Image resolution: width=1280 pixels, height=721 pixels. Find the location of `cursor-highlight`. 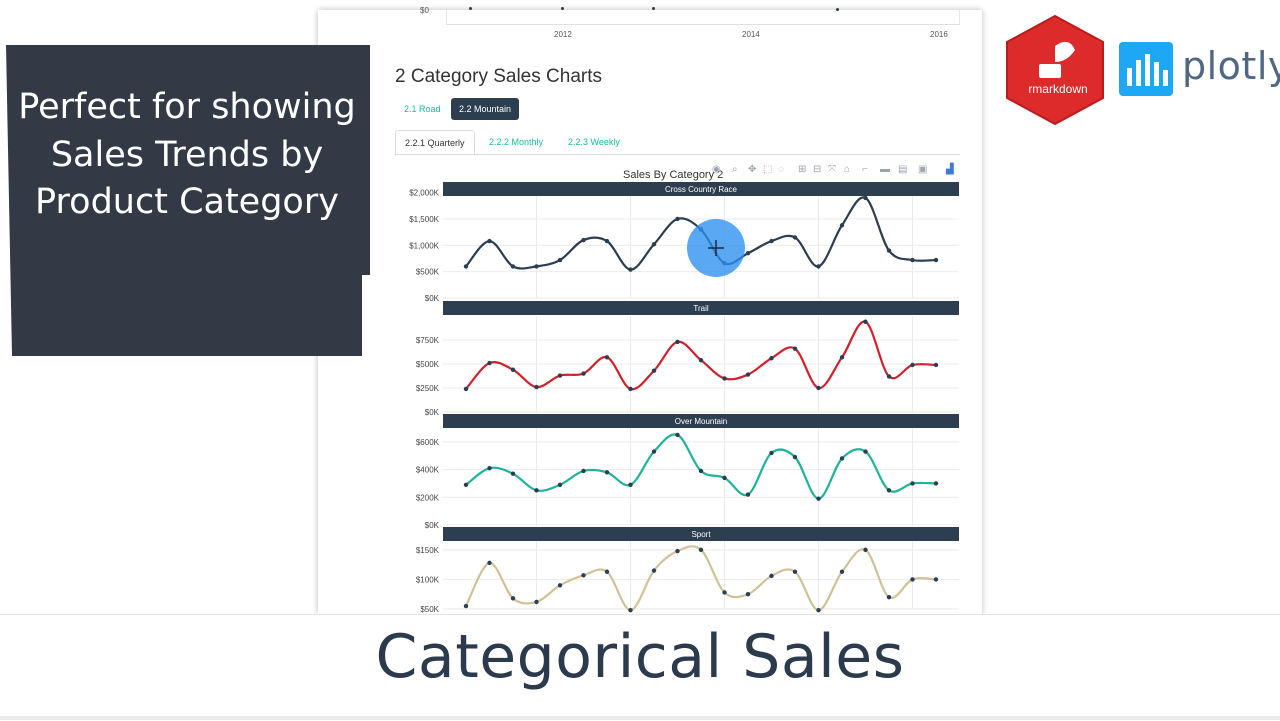

cursor-highlight is located at coordinates (716, 248).